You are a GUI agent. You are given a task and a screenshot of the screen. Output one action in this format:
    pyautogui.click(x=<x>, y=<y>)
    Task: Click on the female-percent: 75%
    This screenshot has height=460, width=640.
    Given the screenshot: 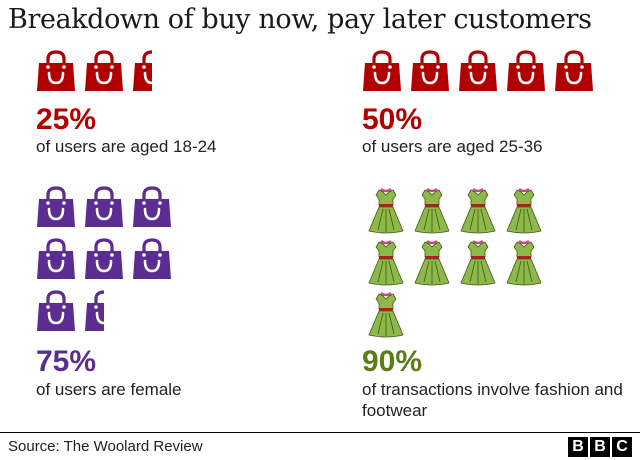 What is the action you would take?
    pyautogui.click(x=66, y=361)
    